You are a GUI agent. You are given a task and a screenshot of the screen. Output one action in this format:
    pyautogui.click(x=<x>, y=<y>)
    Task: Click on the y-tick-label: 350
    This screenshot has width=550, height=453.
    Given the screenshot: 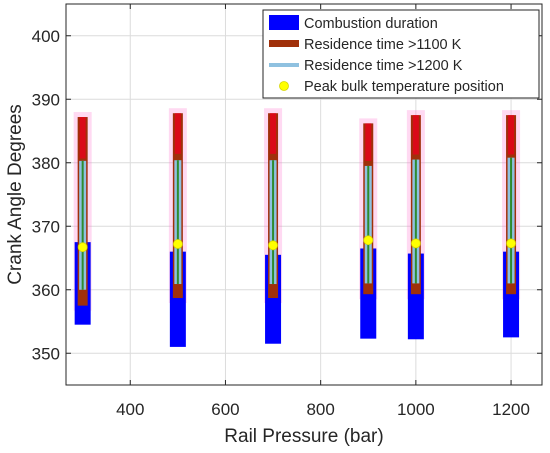 What is the action you would take?
    pyautogui.click(x=46, y=353)
    